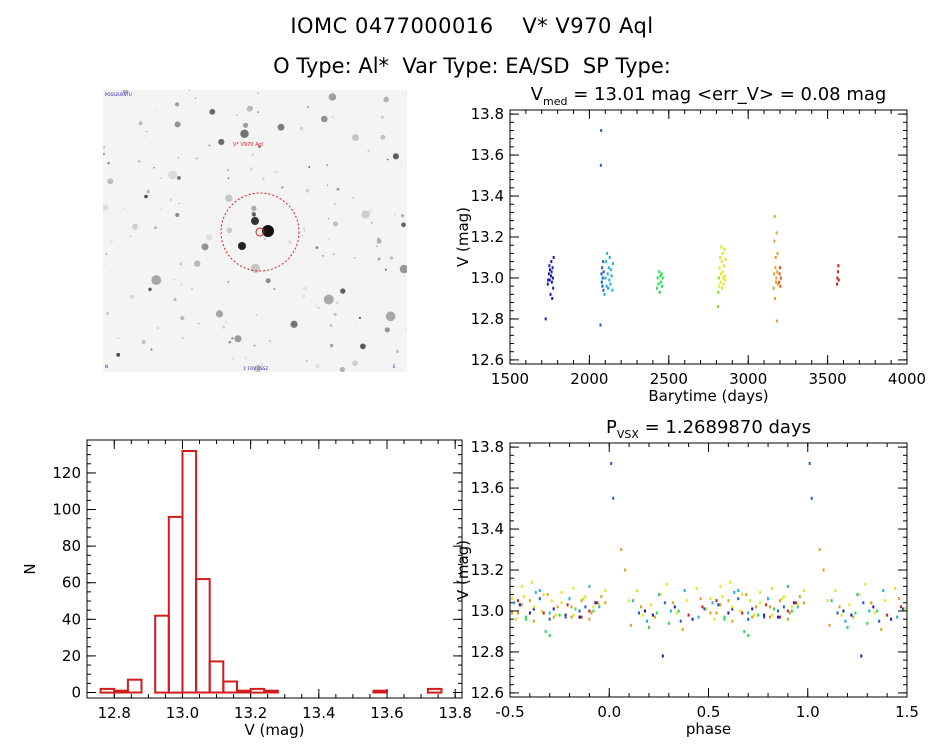 Image resolution: width=944 pixels, height=747 pixels. Describe the element at coordinates (706, 589) in the screenshot. I see `series-season-7-wrapped` at that location.